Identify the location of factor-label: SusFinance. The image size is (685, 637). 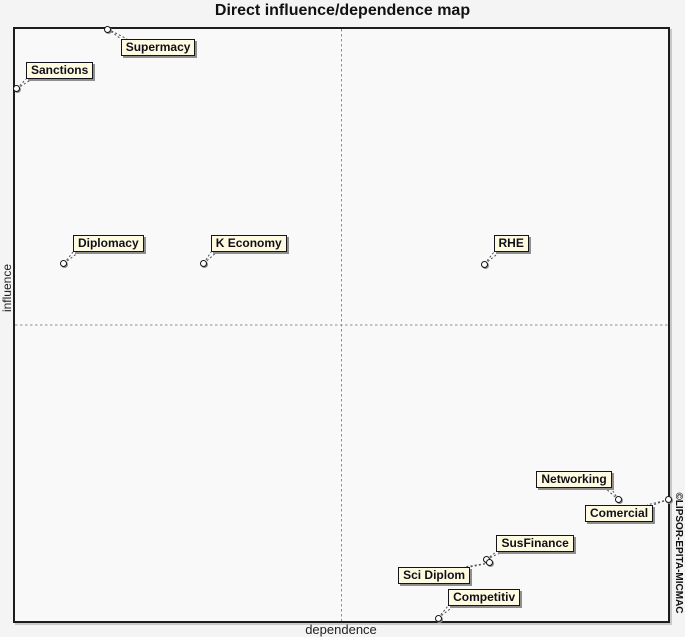
(535, 544).